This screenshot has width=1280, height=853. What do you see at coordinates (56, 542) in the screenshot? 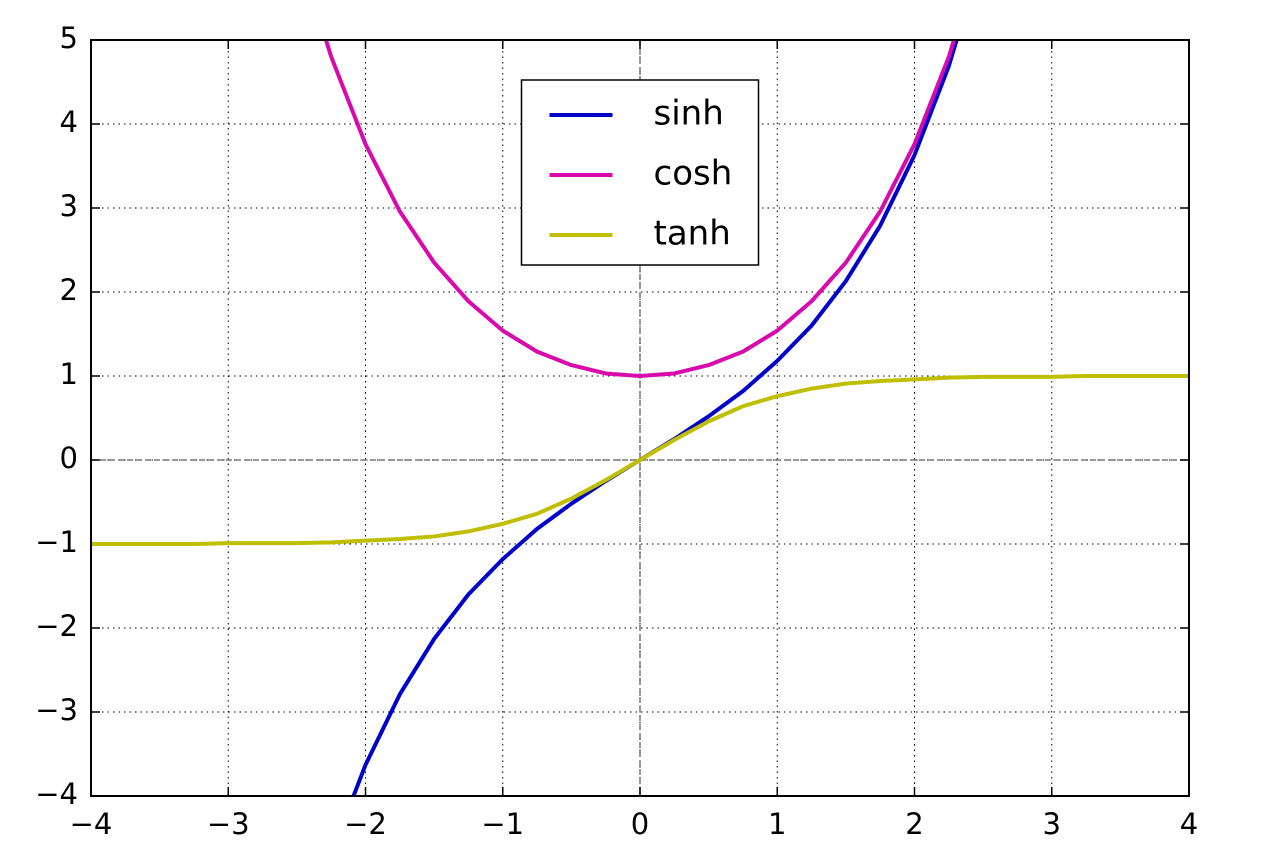
I see `y-tick-label: −1` at bounding box center [56, 542].